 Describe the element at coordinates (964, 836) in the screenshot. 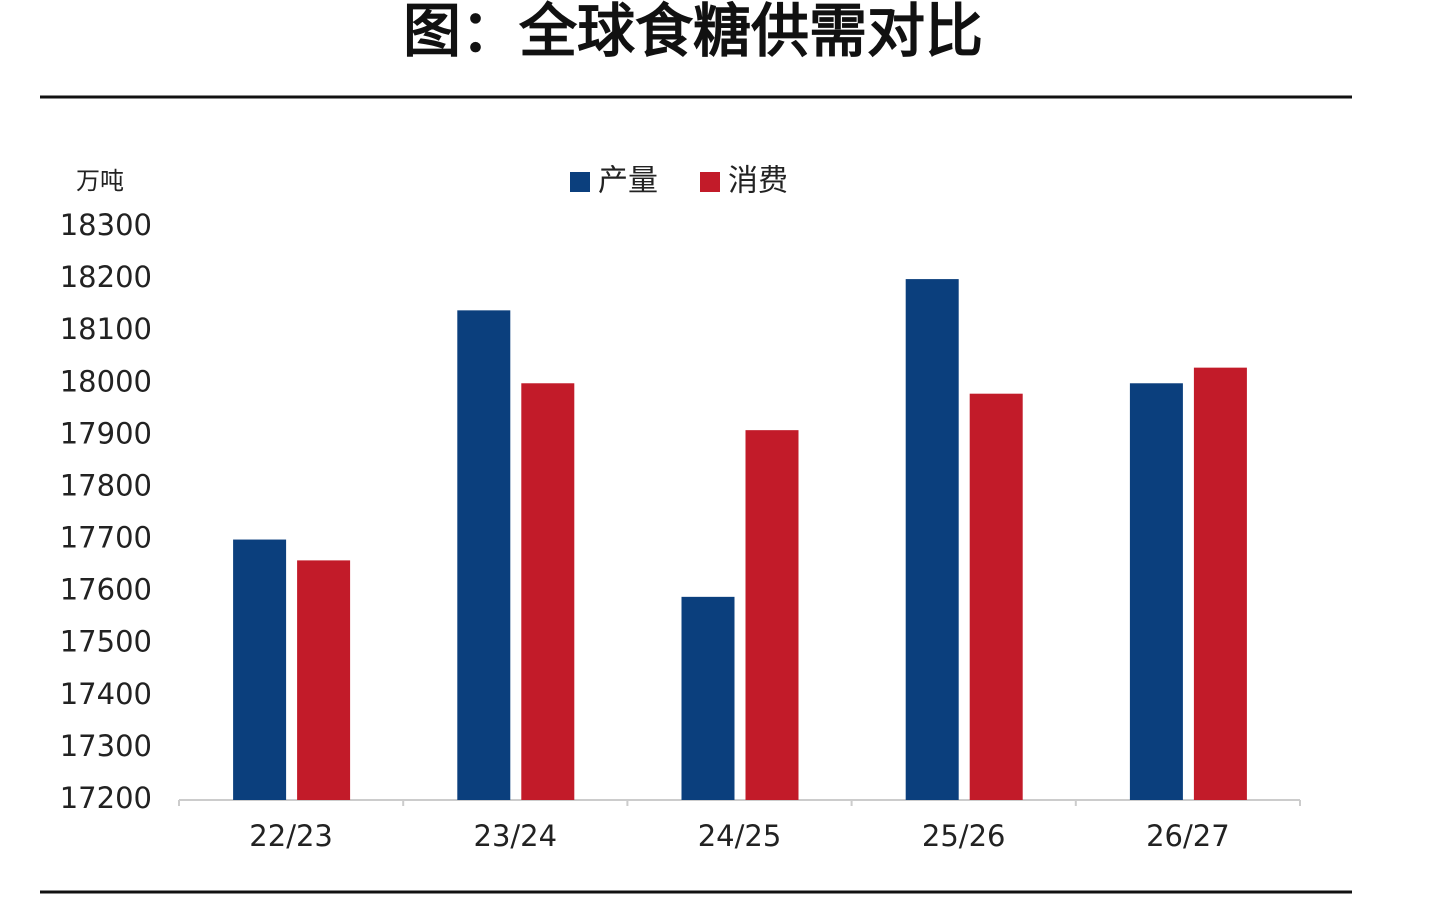

I see `x-tick-label: 25/26` at that location.